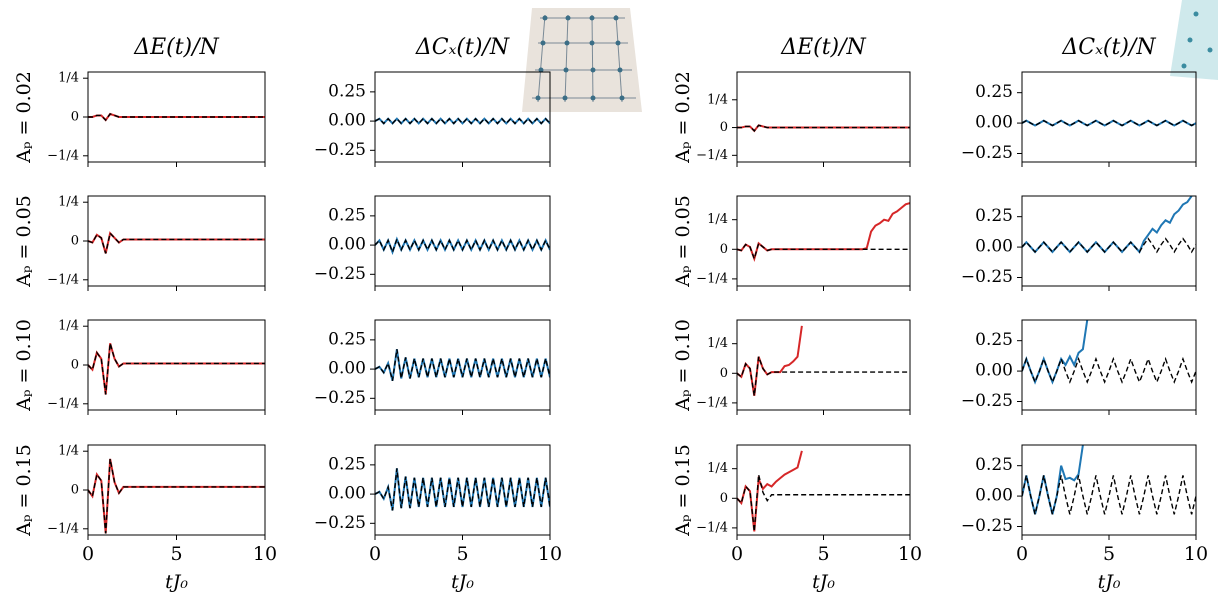 This screenshot has height=601, width=1218. I want to click on inset-grid, so click(584, 58).